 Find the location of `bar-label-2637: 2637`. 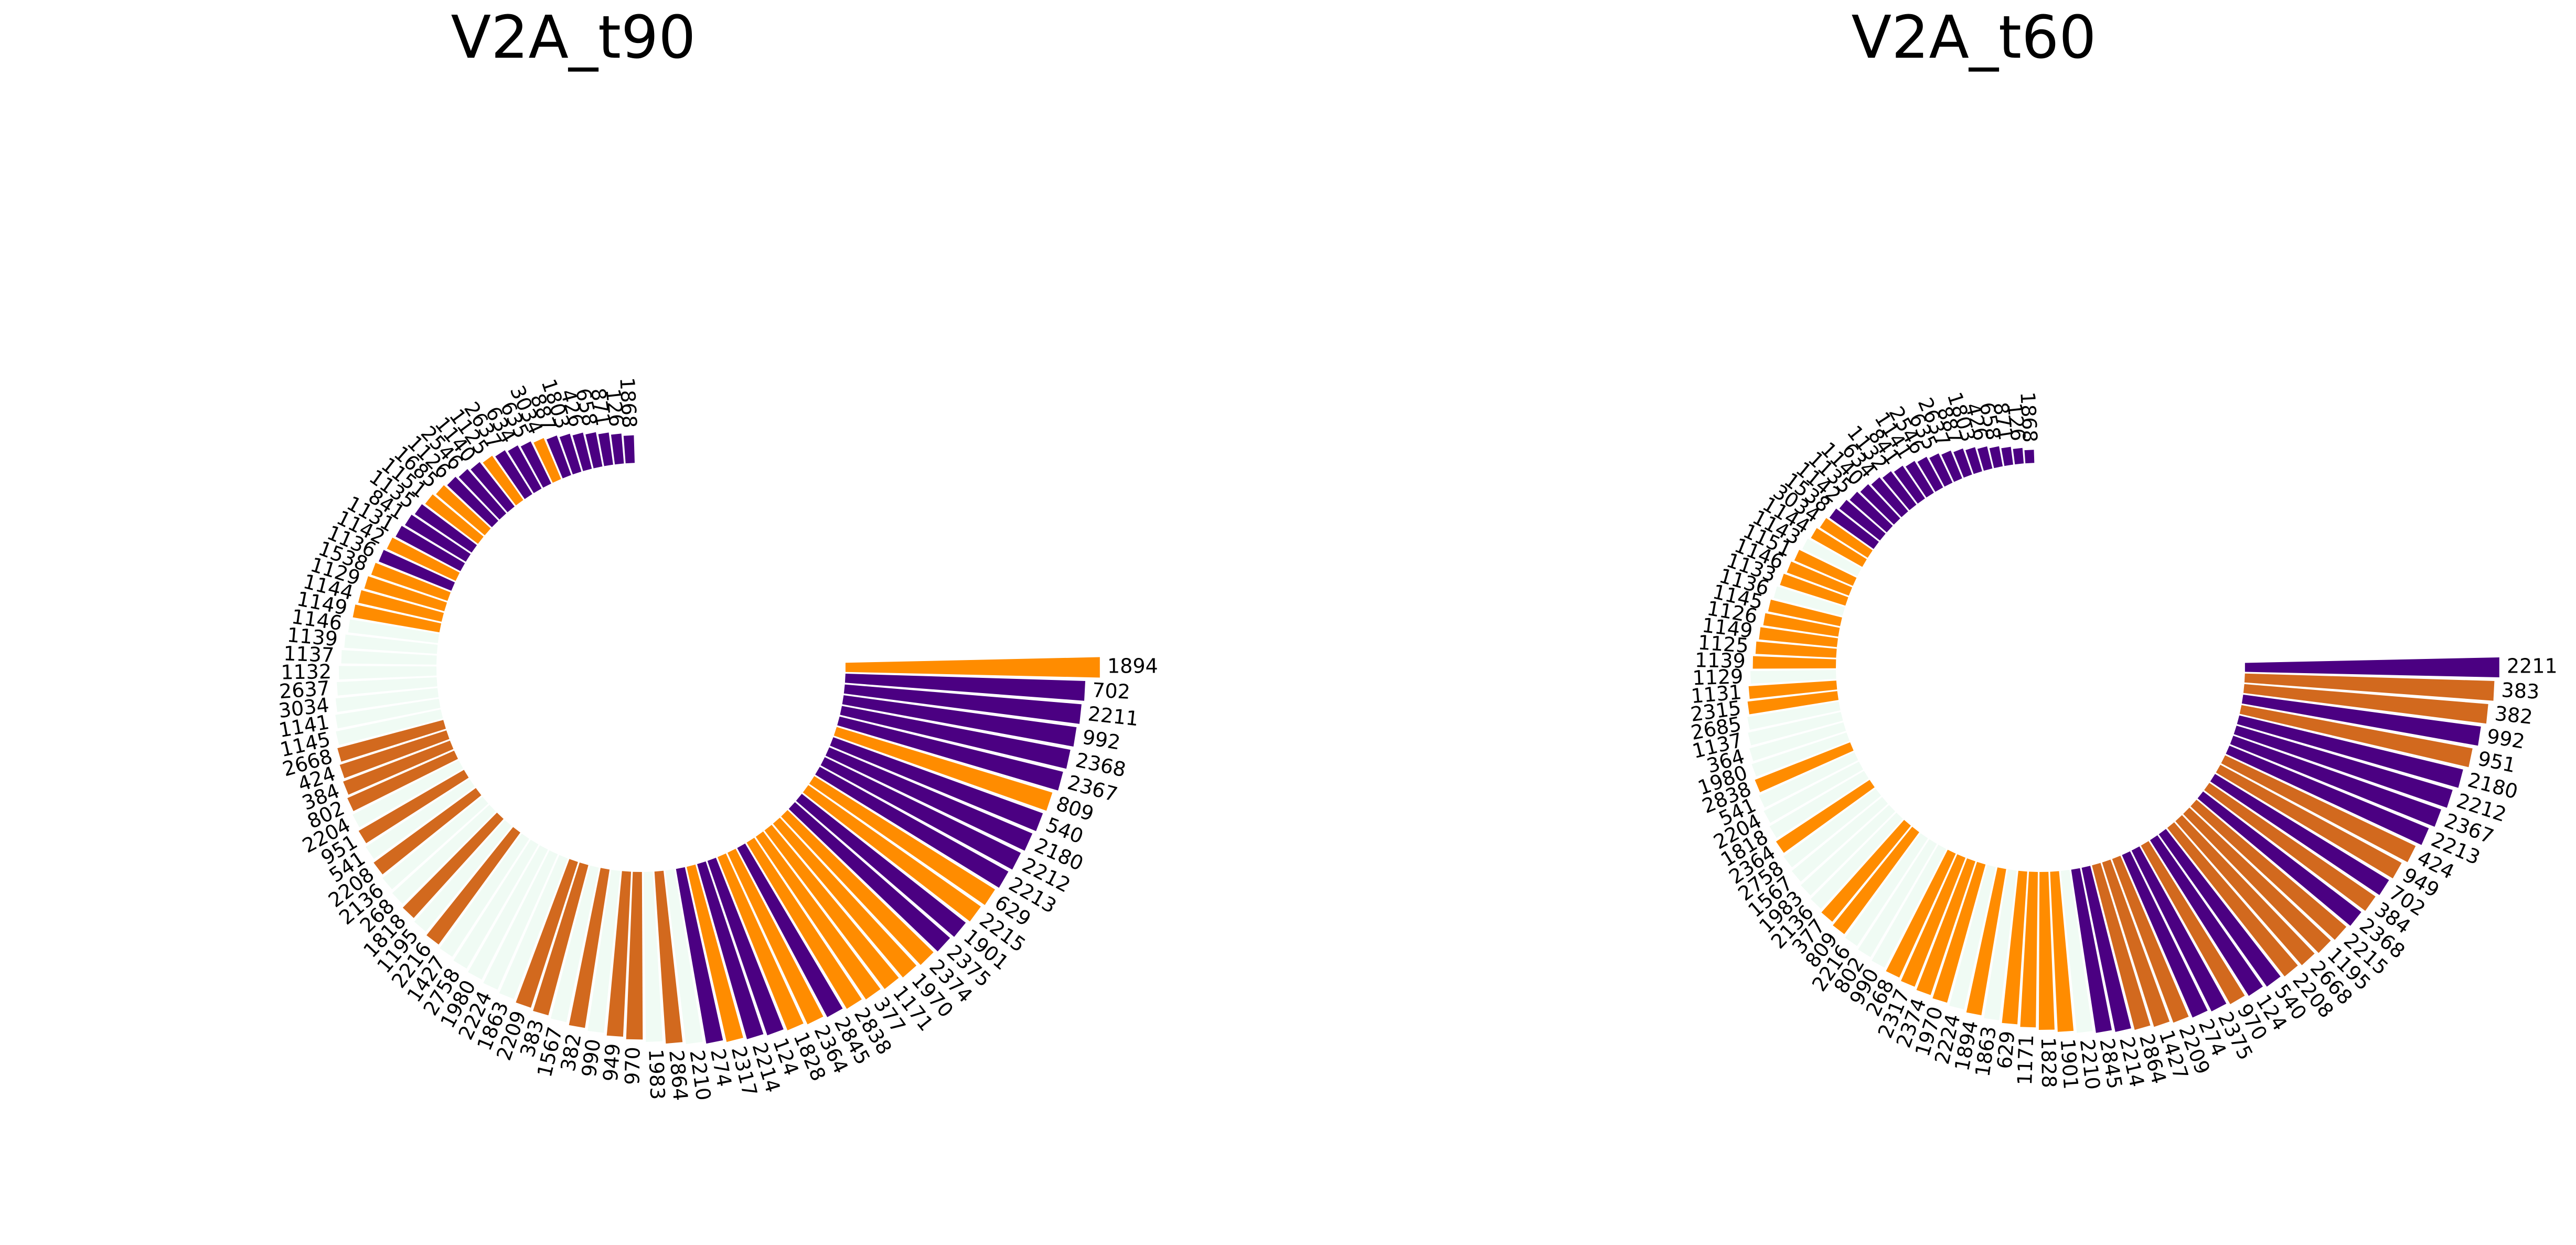

bar-label-2637: 2637 is located at coordinates (305, 689).